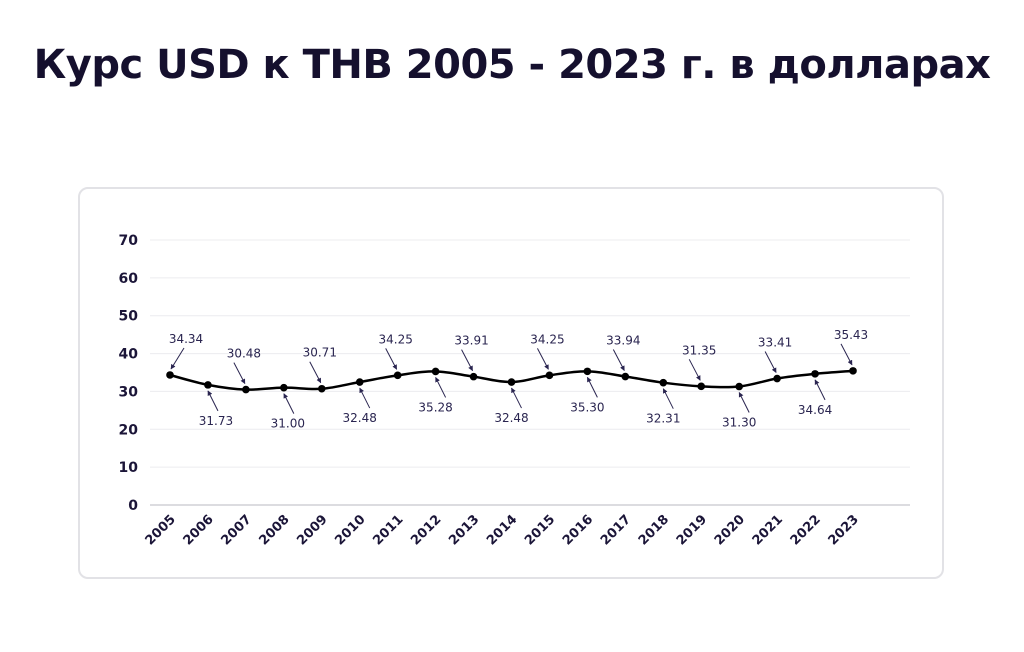  Describe the element at coordinates (739, 423) in the screenshot. I see `data-label: 31.30` at that location.